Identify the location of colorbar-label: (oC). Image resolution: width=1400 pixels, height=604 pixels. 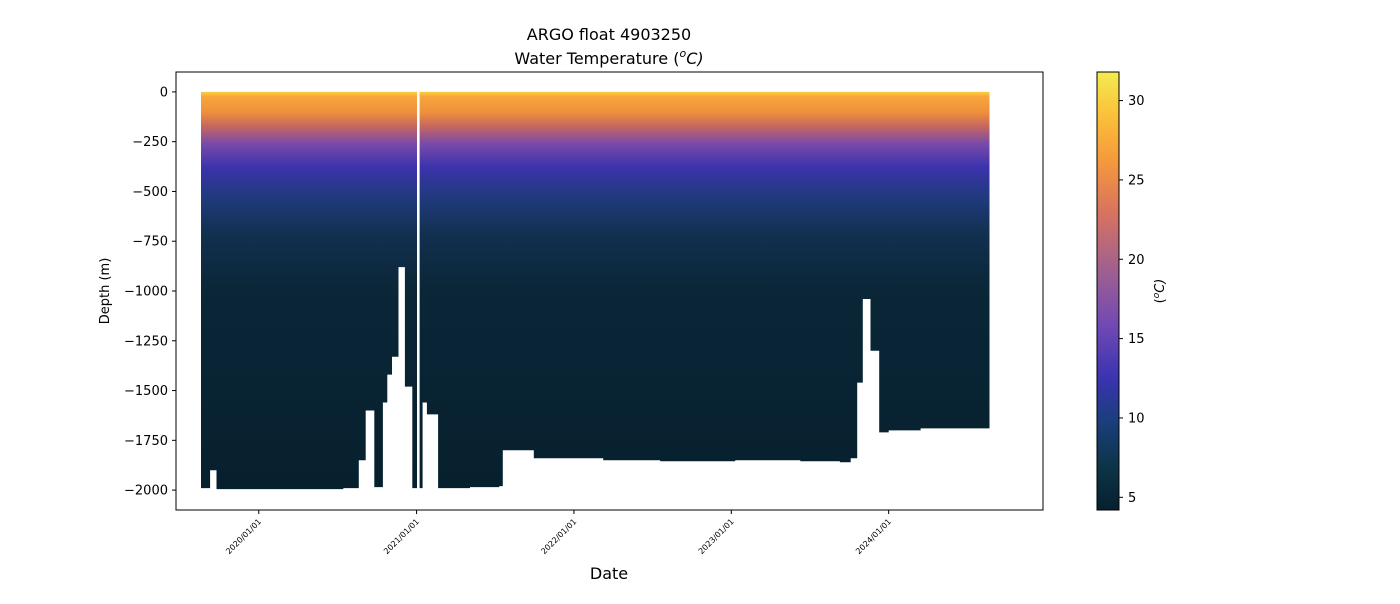
(1160, 291).